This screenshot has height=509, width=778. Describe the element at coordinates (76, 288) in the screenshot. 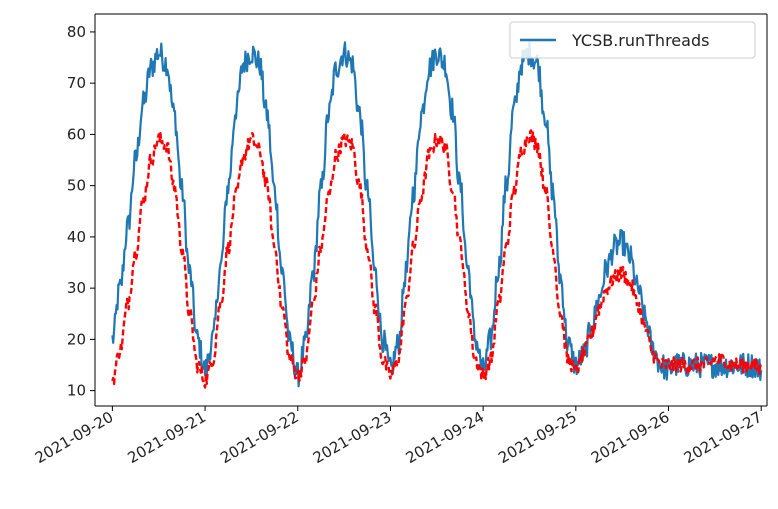

I see `y-tick-label: 30` at that location.